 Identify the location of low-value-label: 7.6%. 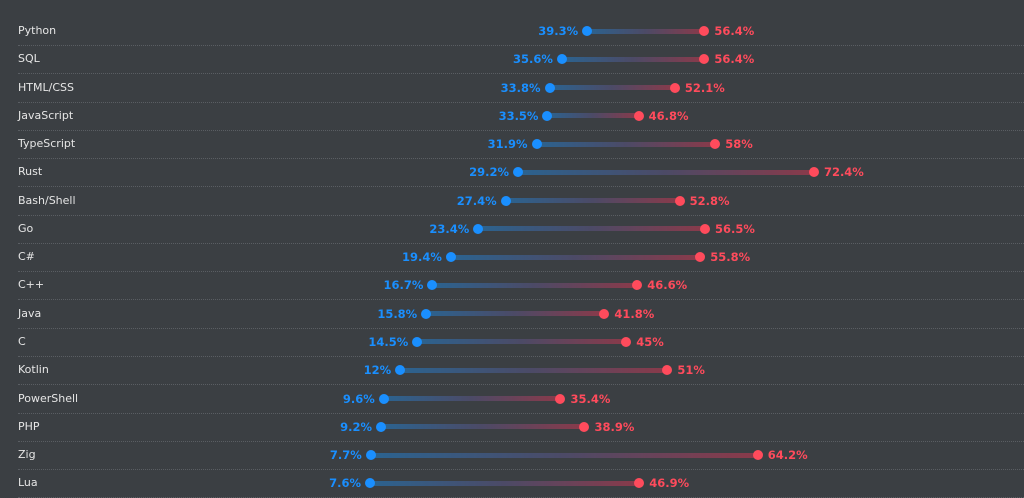
(345, 483).